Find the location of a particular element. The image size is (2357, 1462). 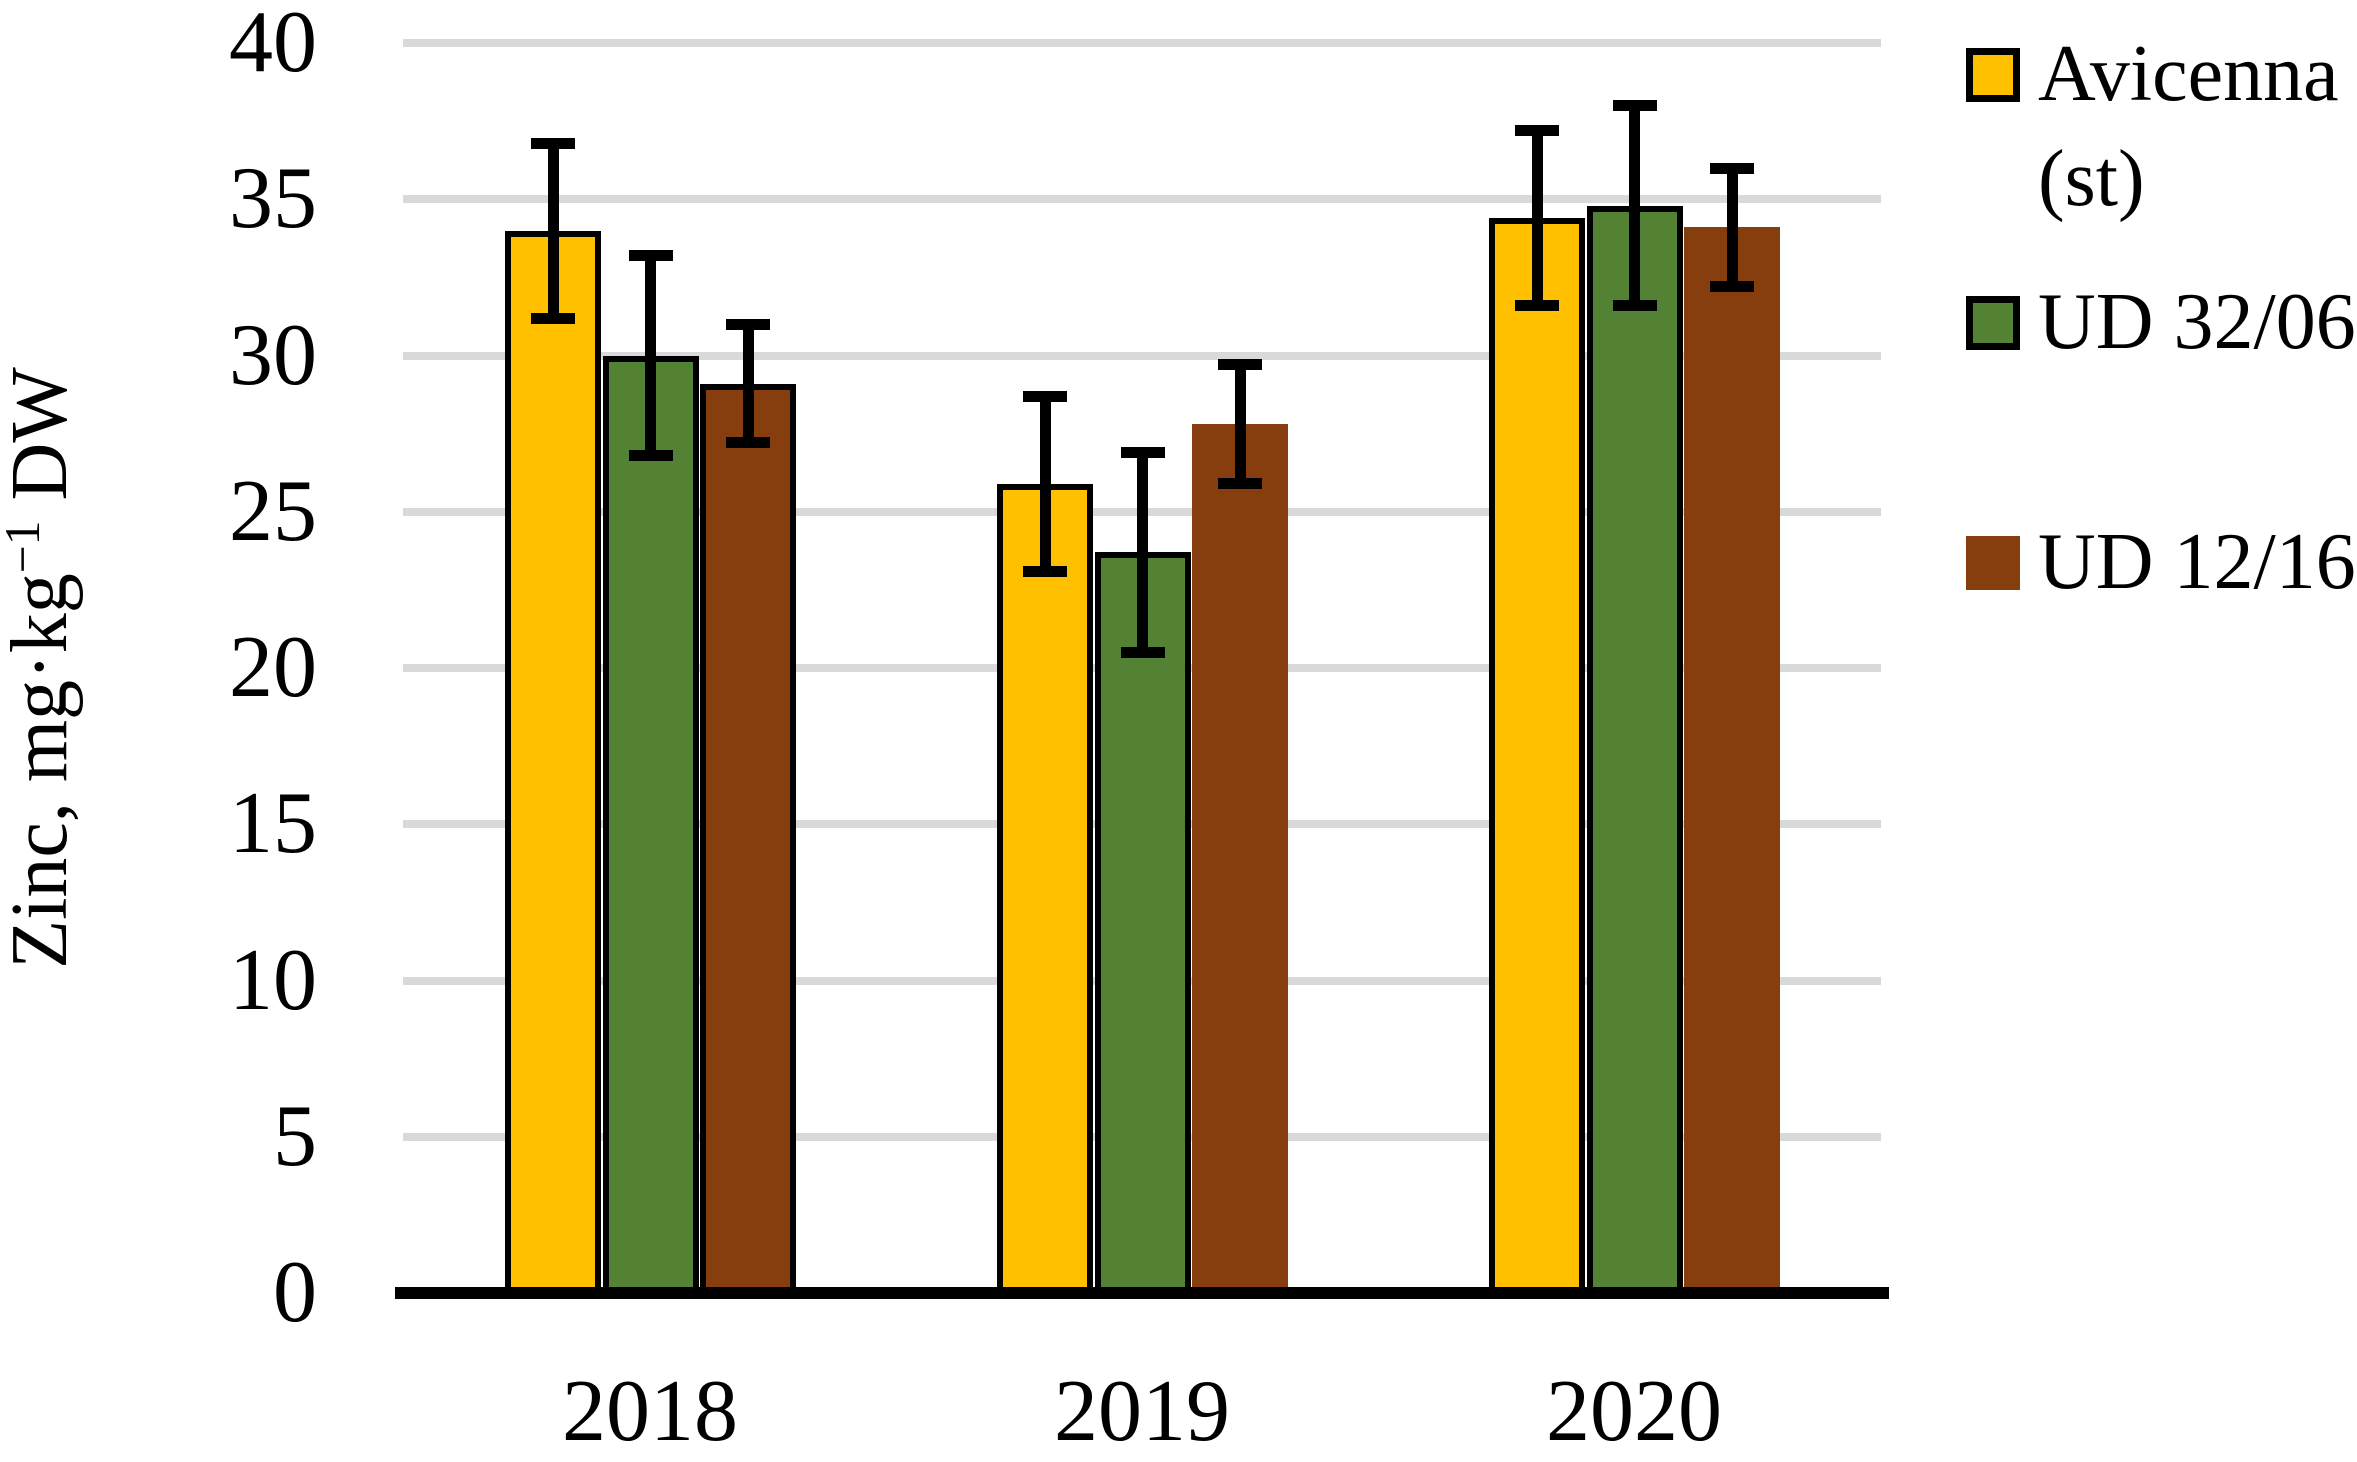

y-tick-label-0: 0 is located at coordinates (295, 1292).